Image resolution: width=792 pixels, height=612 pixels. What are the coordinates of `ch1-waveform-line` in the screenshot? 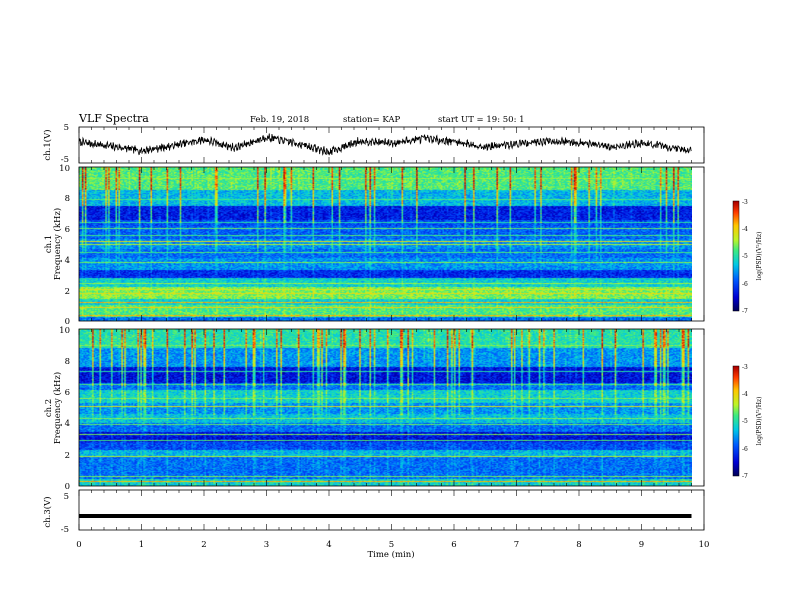 It's located at (385, 144).